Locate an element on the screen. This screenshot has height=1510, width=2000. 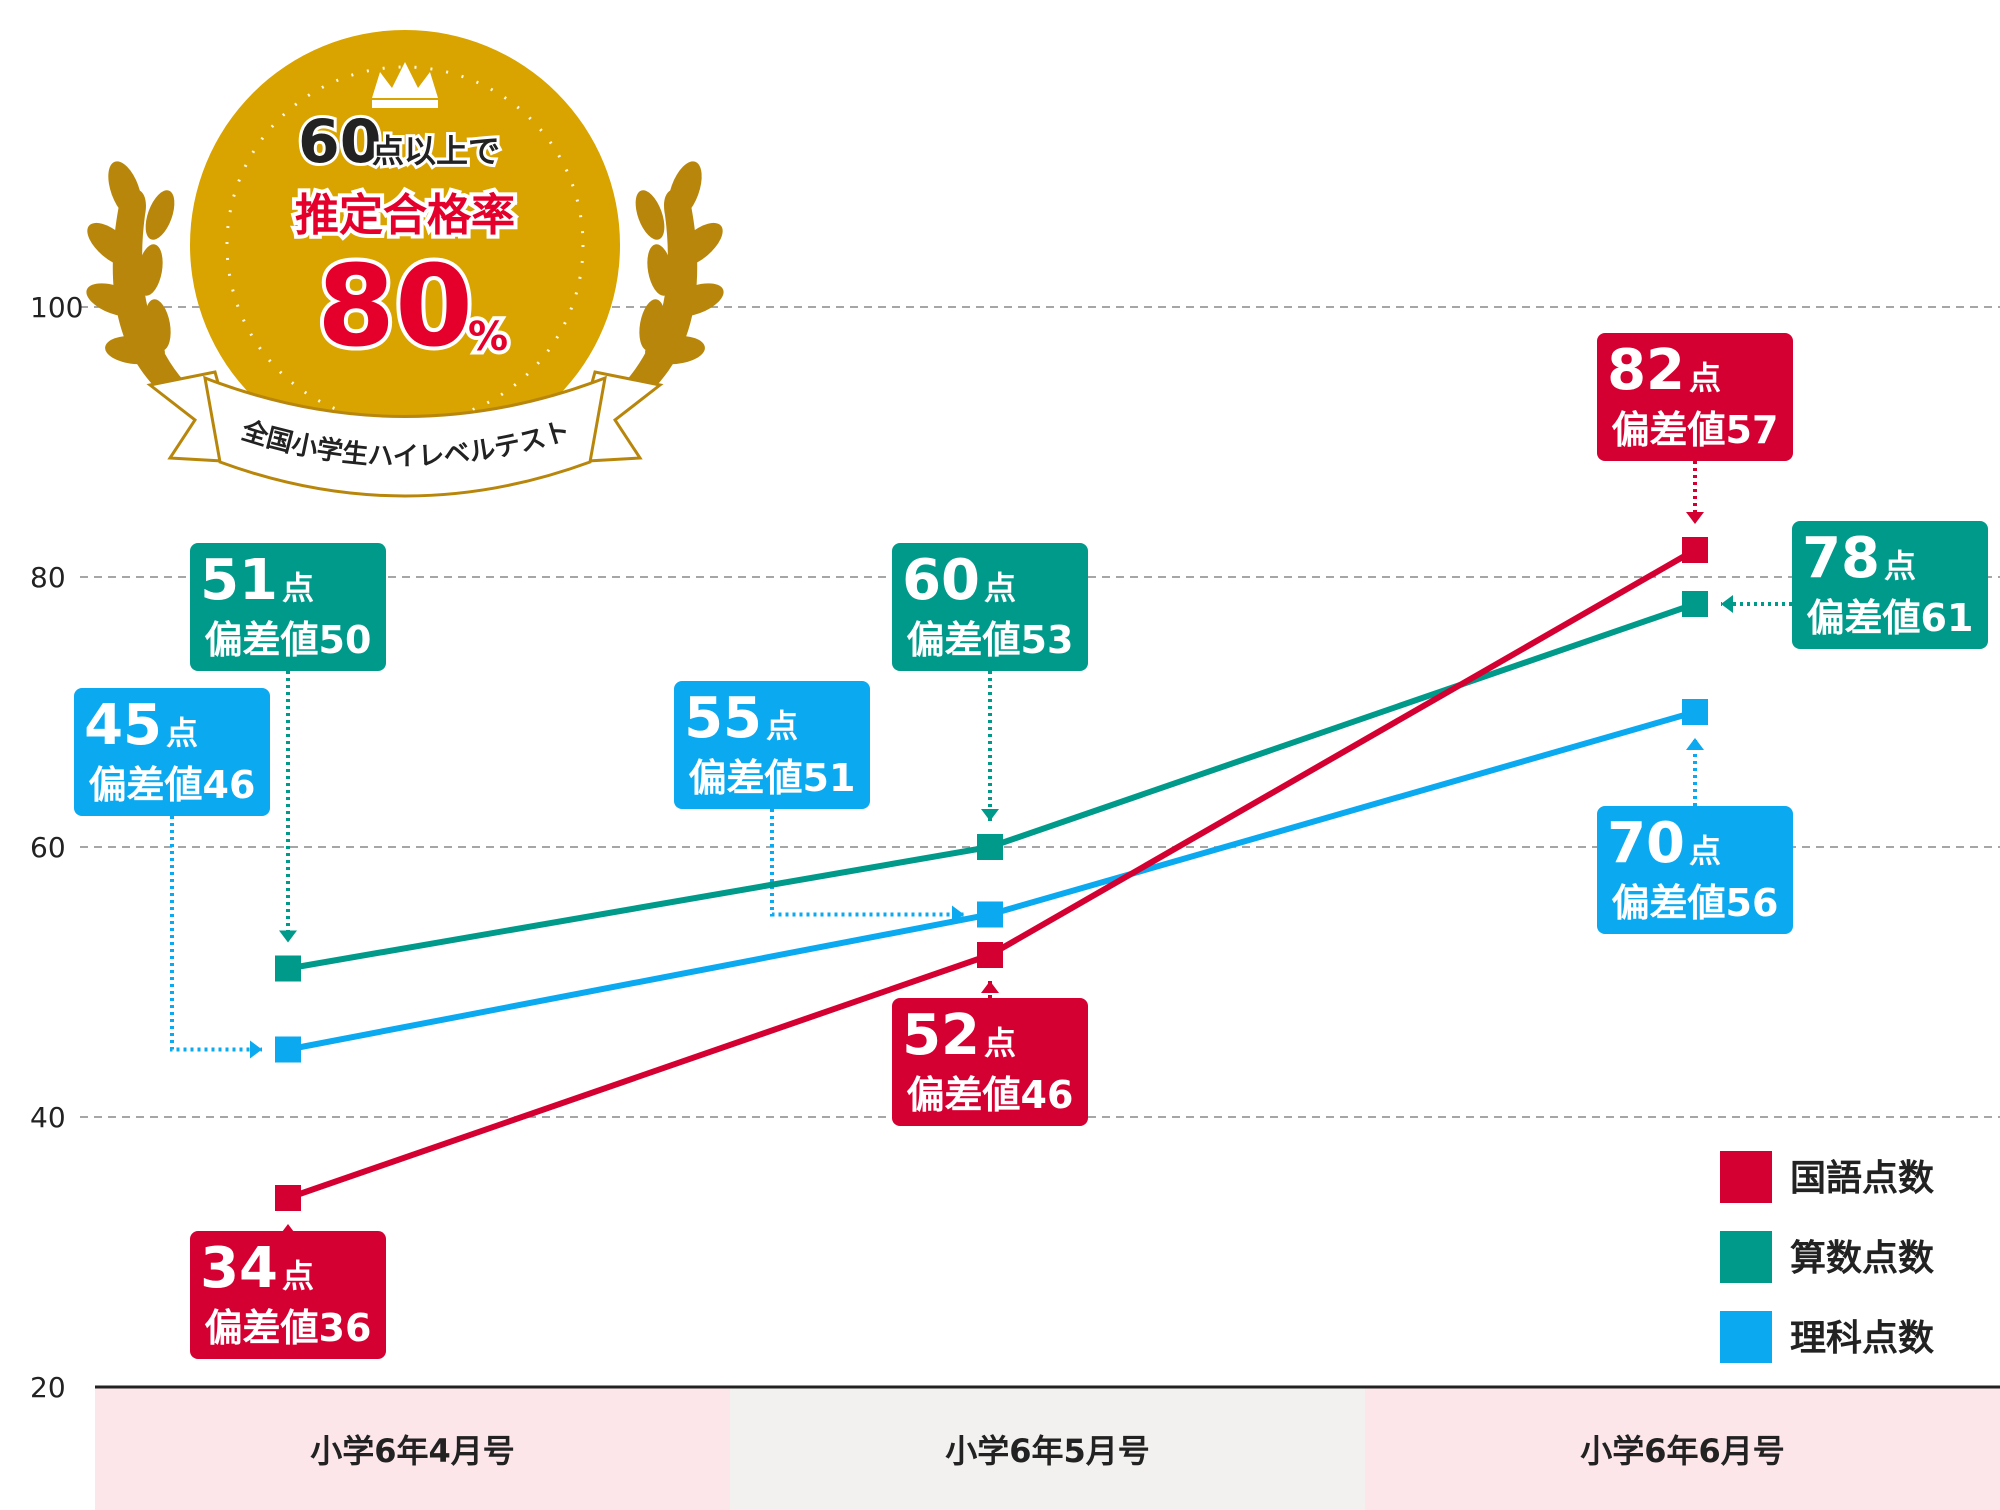
data-label-score: 70 is located at coordinates (1646, 843).